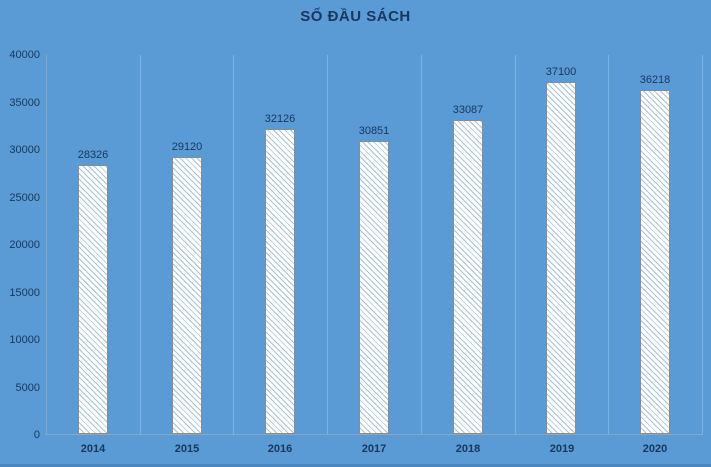  I want to click on bar-value-label: 33087, so click(468, 110).